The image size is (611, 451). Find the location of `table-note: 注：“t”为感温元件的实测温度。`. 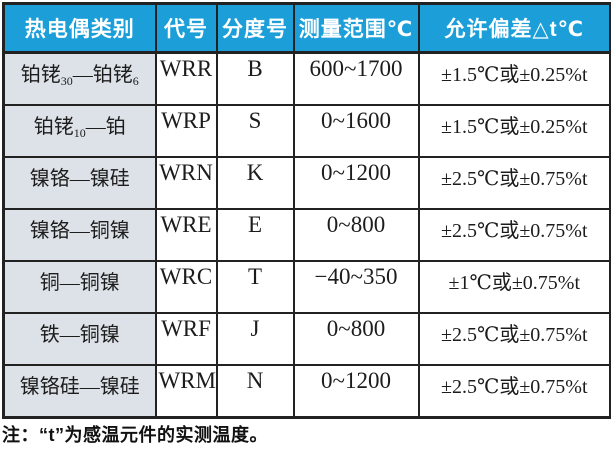

table-note: 注：“t”为感温元件的实测温度。 is located at coordinates (135, 435).